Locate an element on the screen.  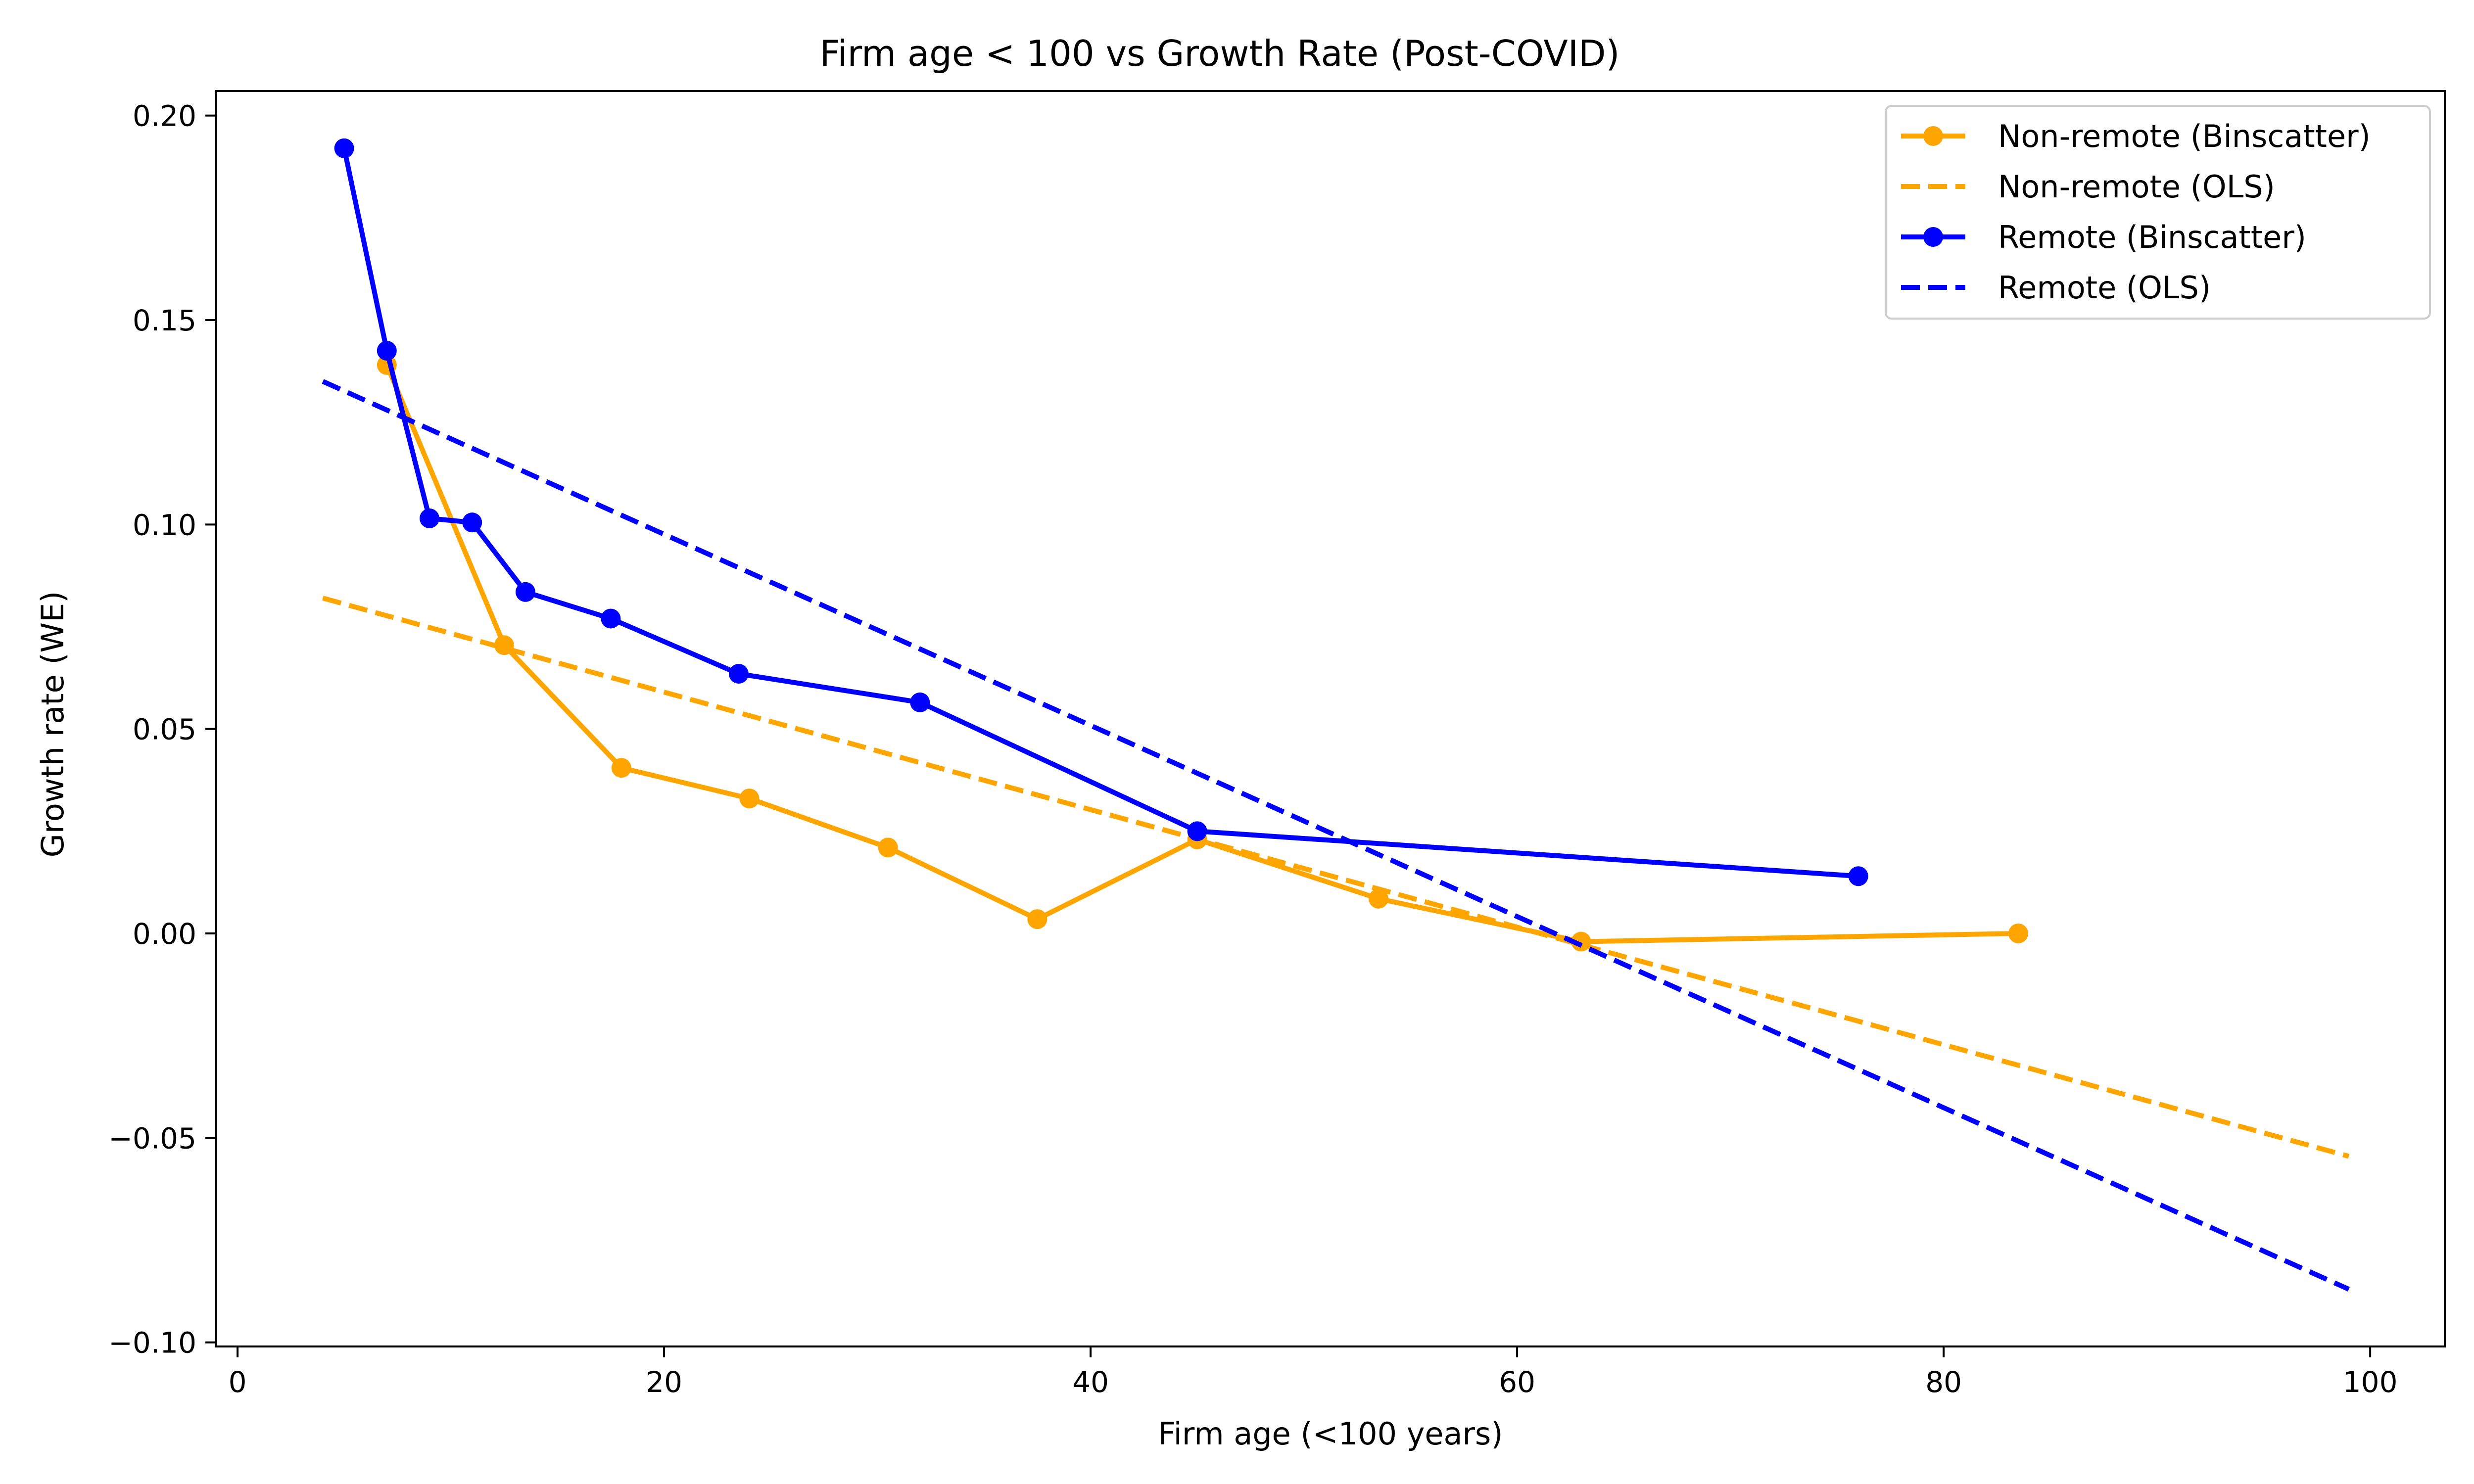
x-tick-label: 80 is located at coordinates (1944, 1382).